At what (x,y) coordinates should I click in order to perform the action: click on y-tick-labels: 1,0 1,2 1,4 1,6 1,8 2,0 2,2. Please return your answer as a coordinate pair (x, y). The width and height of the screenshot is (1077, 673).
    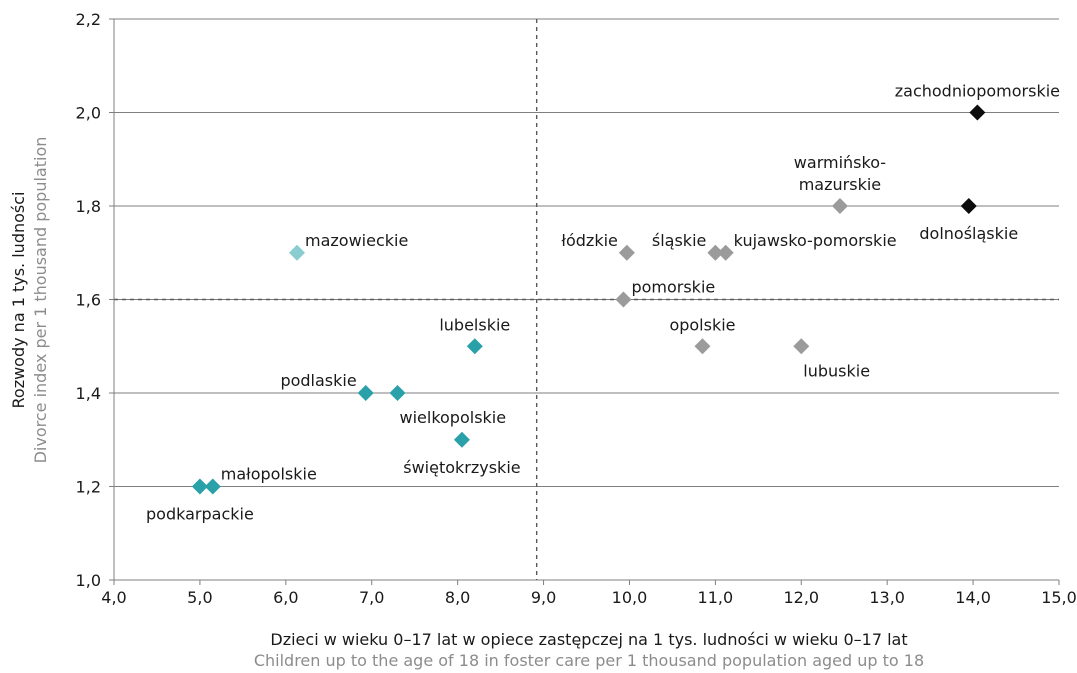
    Looking at the image, I should click on (88, 300).